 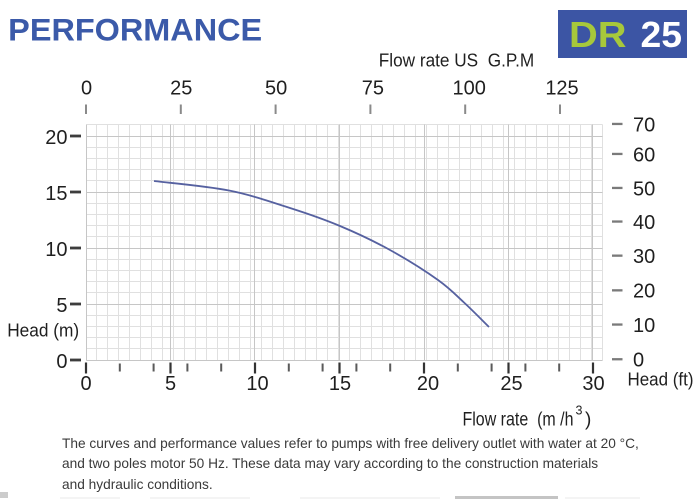 What do you see at coordinates (456, 60) in the screenshot?
I see `svg-text: Flow rate US G.P.M` at bounding box center [456, 60].